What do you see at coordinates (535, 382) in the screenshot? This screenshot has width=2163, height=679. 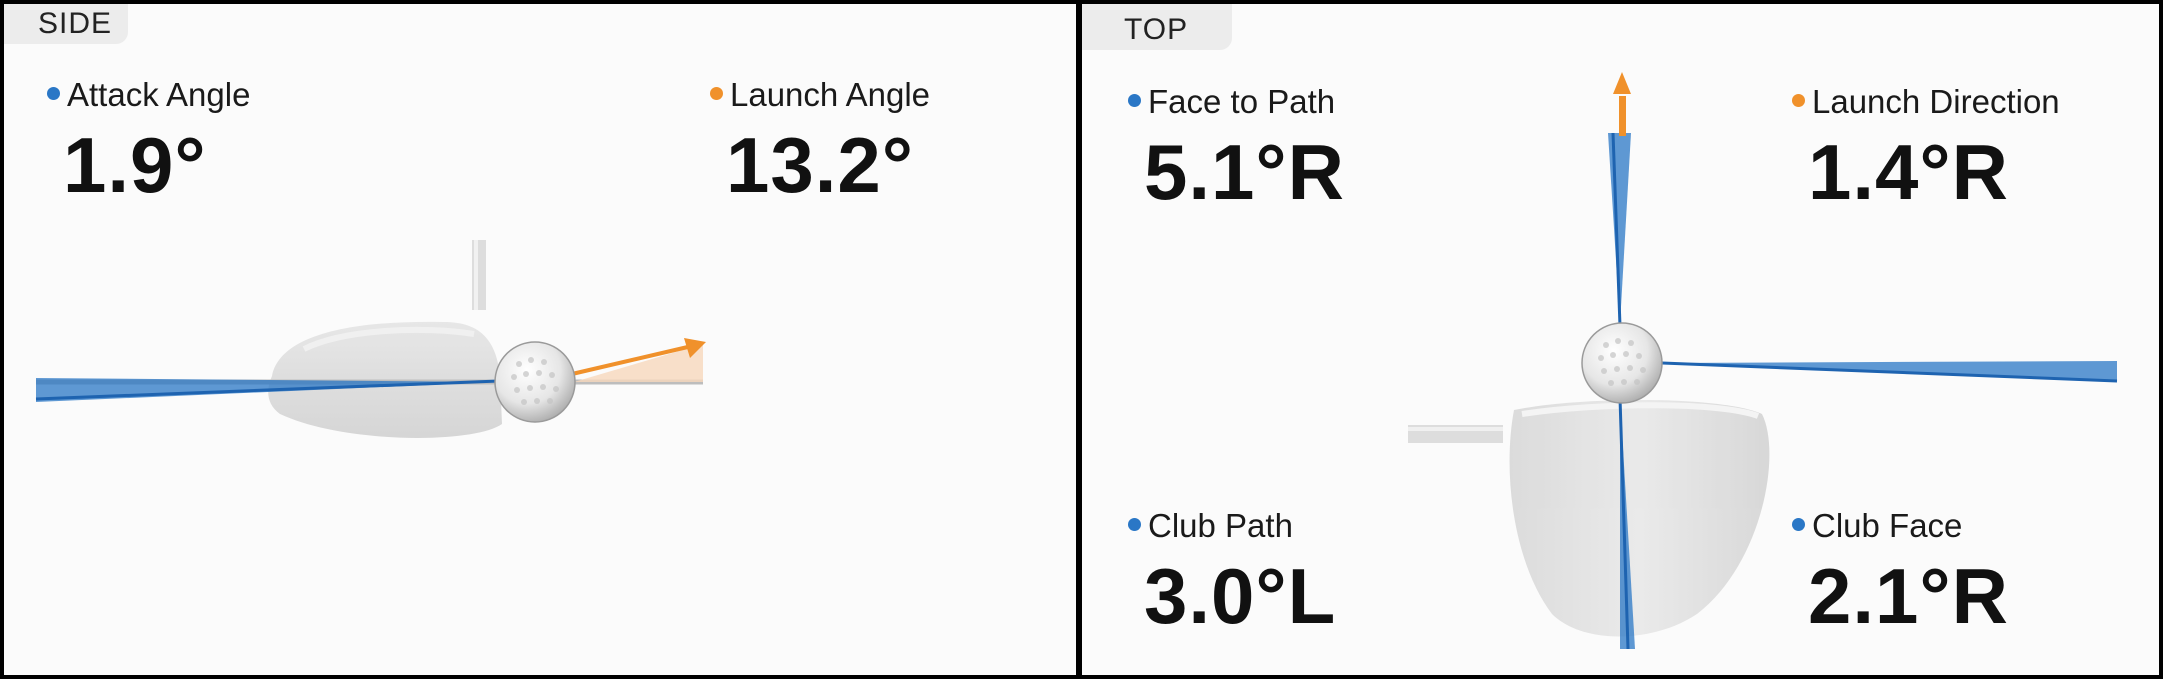 I see `golf-ball-icon` at bounding box center [535, 382].